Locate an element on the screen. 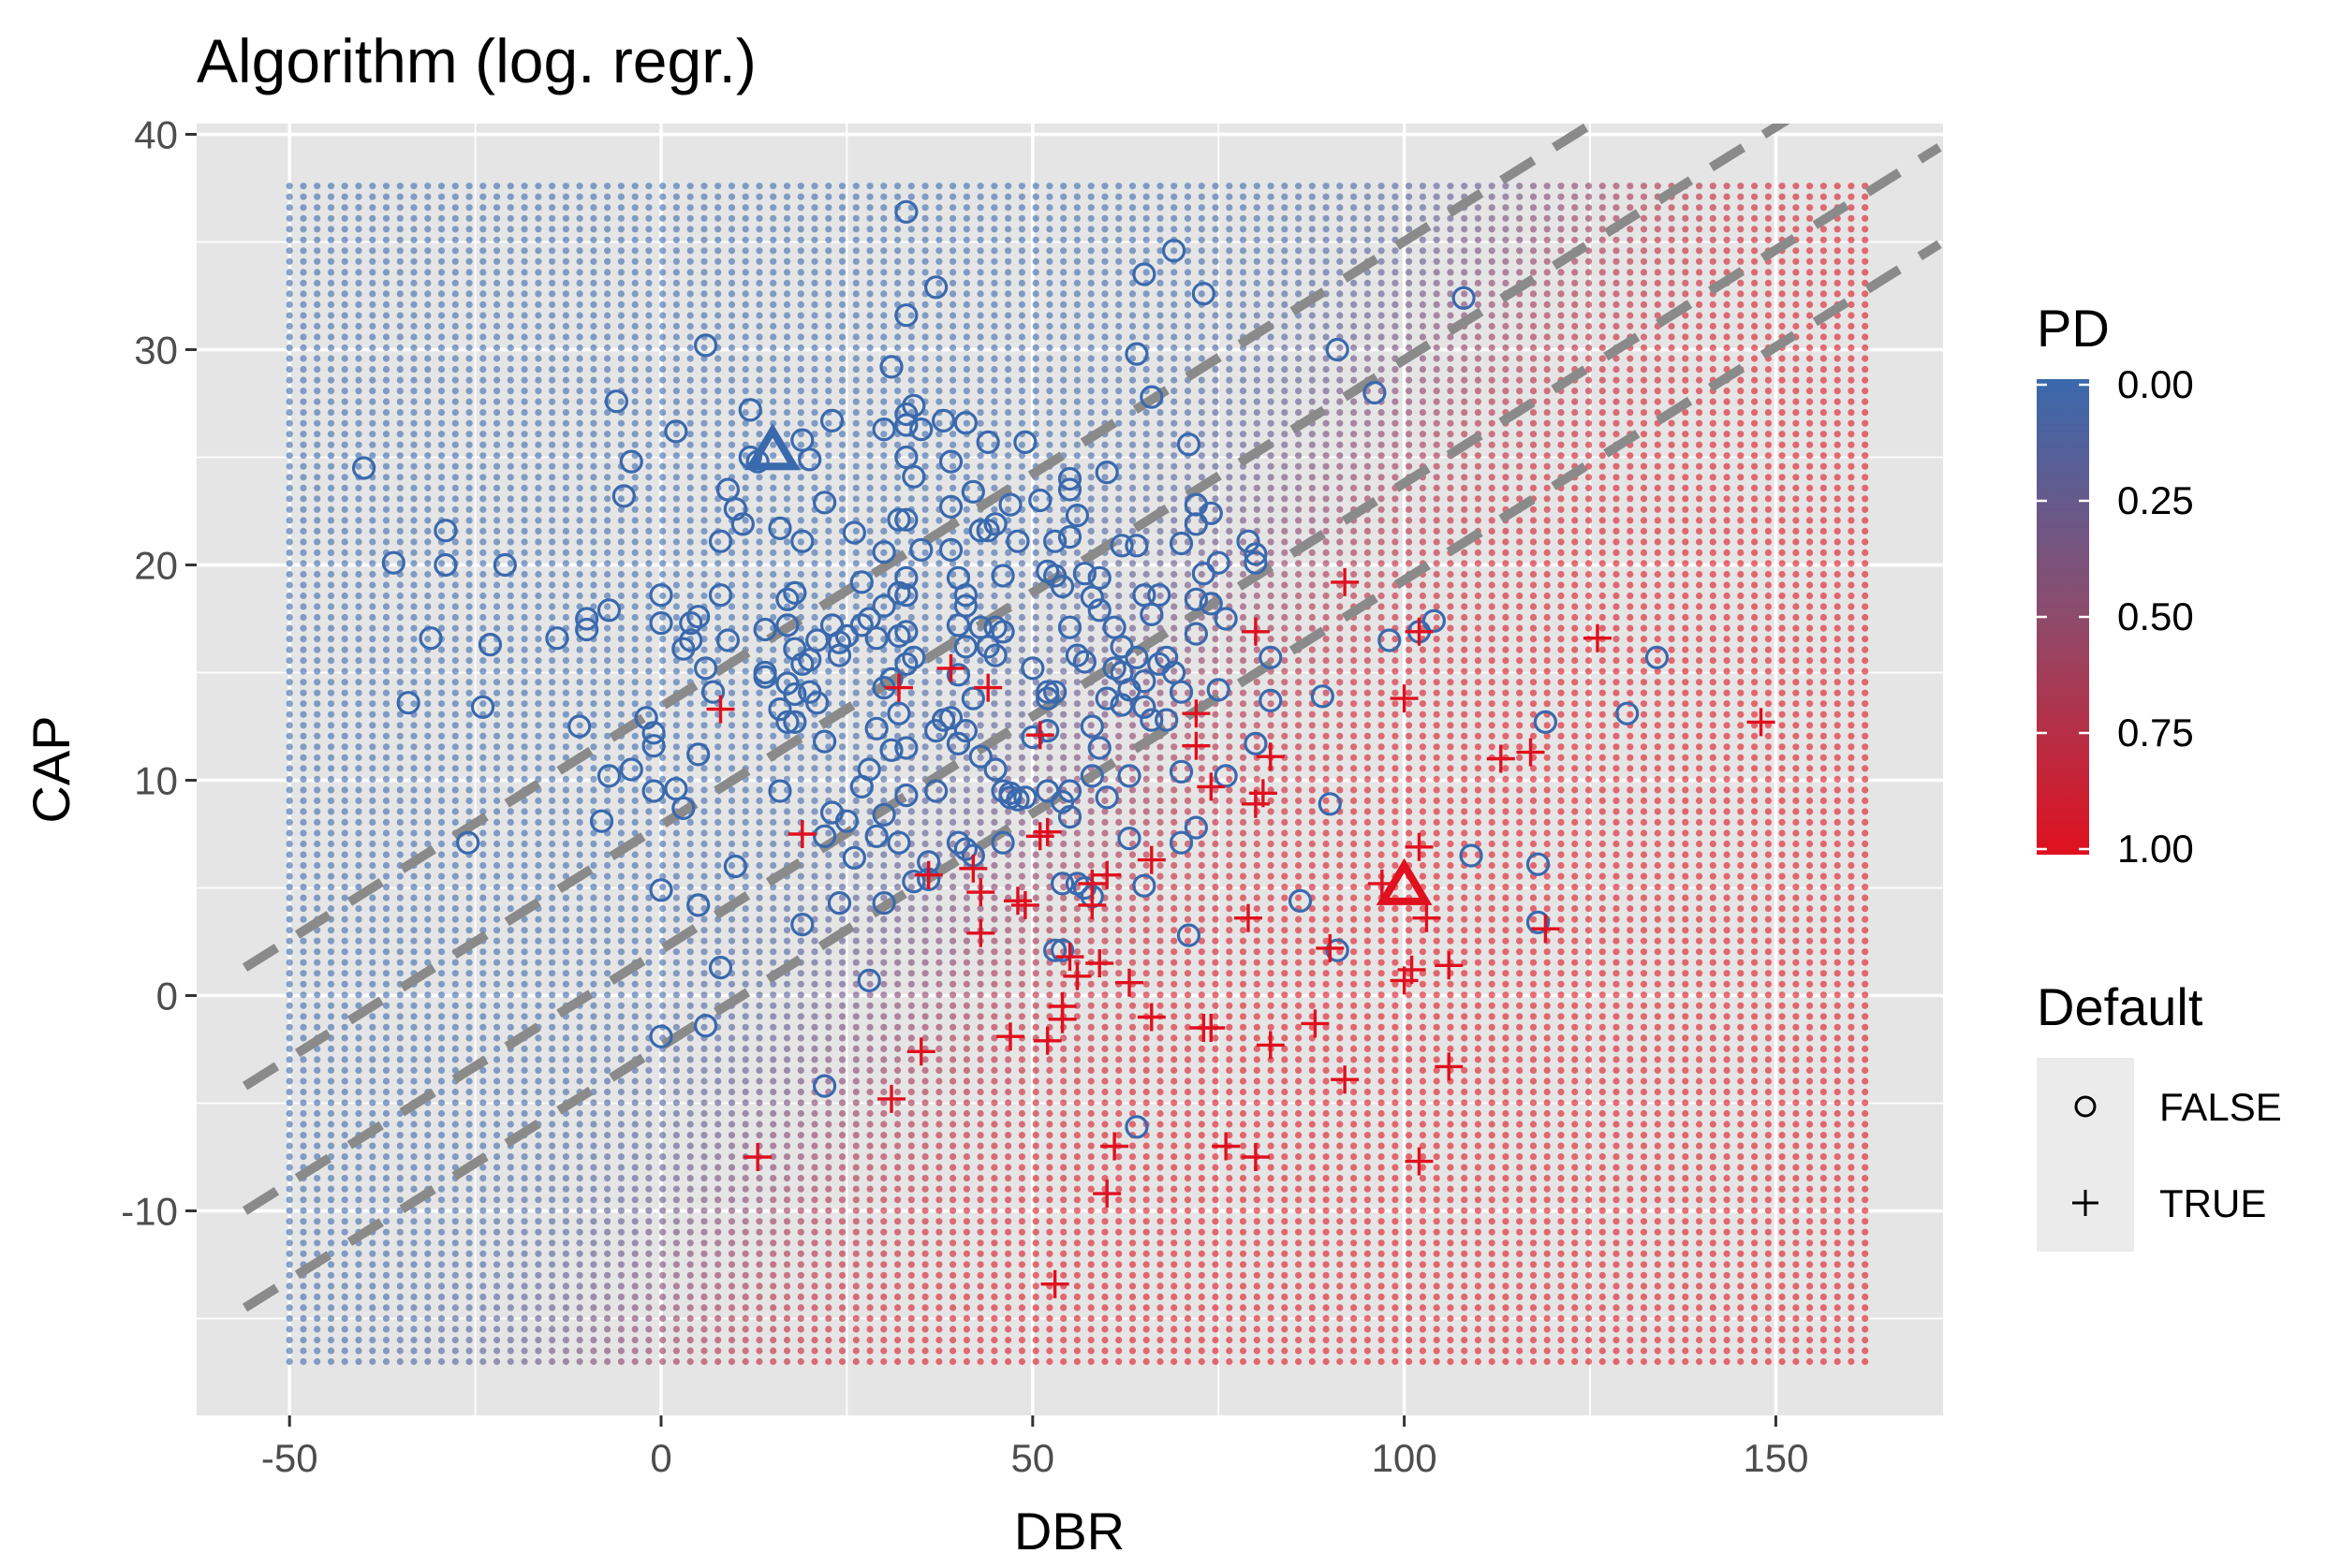 The height and width of the screenshot is (1568, 2341). legend-default: Default FALSE TRUE is located at coordinates (2159, 1115).